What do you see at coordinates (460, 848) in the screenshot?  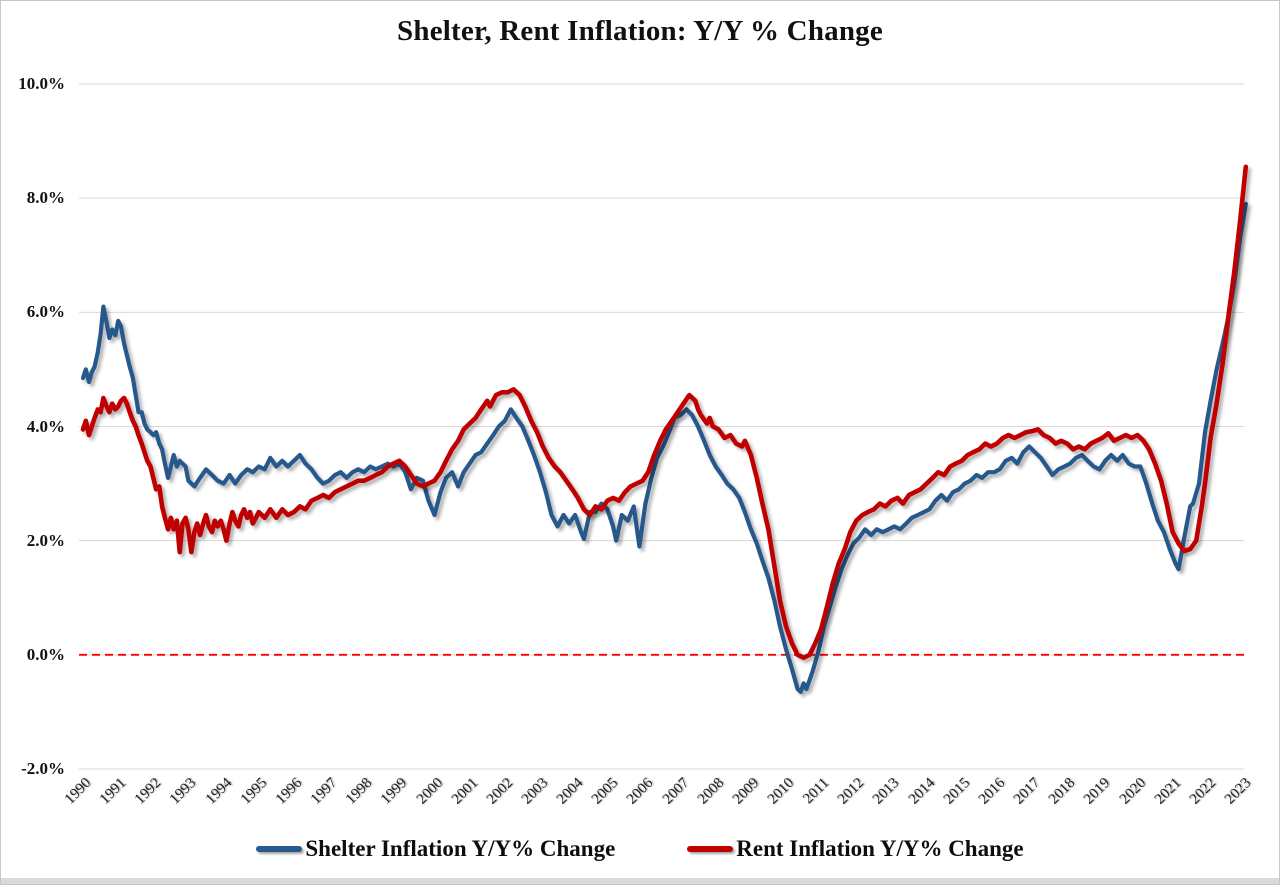 I see `legend-label-shelter: Shelter Inflation Y/Y% Change` at bounding box center [460, 848].